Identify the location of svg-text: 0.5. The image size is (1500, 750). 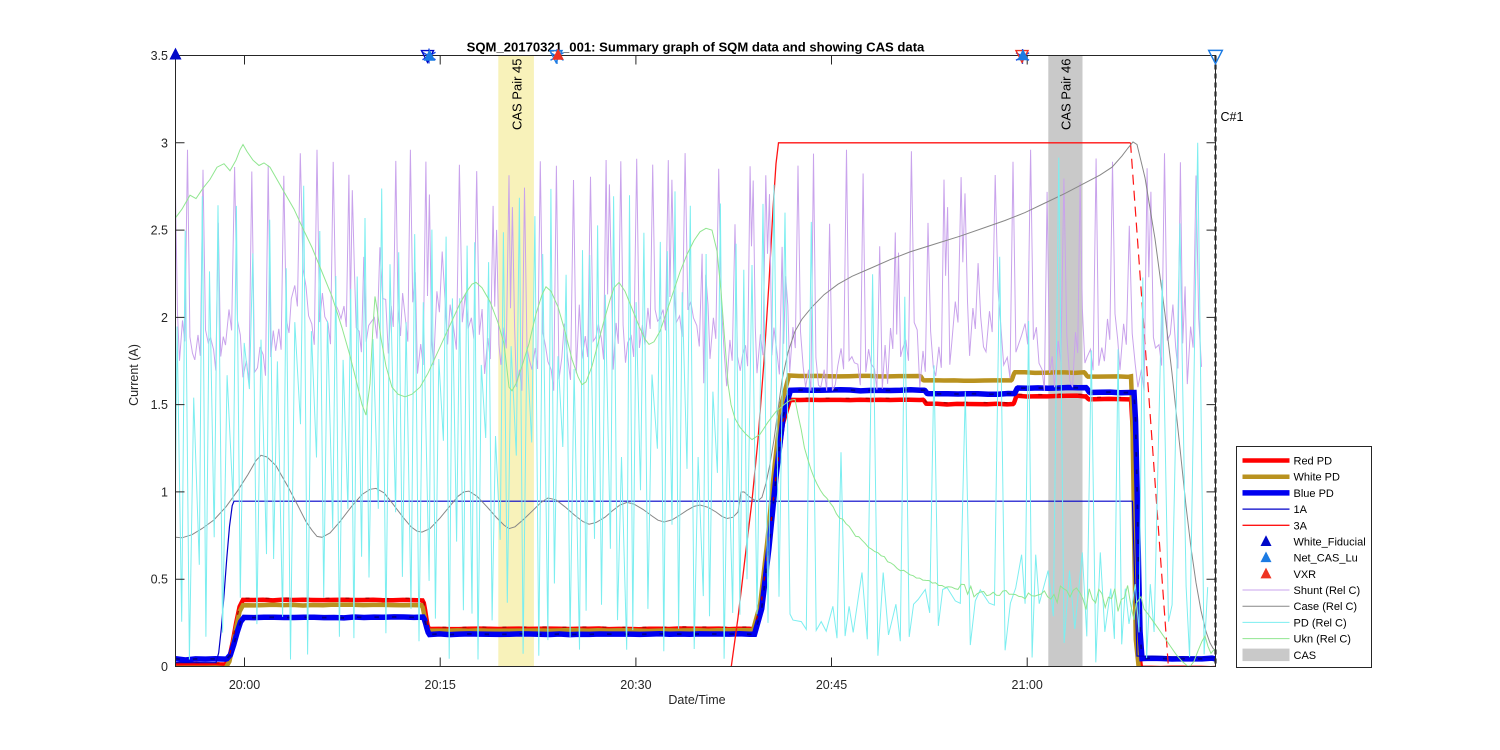
(159, 580).